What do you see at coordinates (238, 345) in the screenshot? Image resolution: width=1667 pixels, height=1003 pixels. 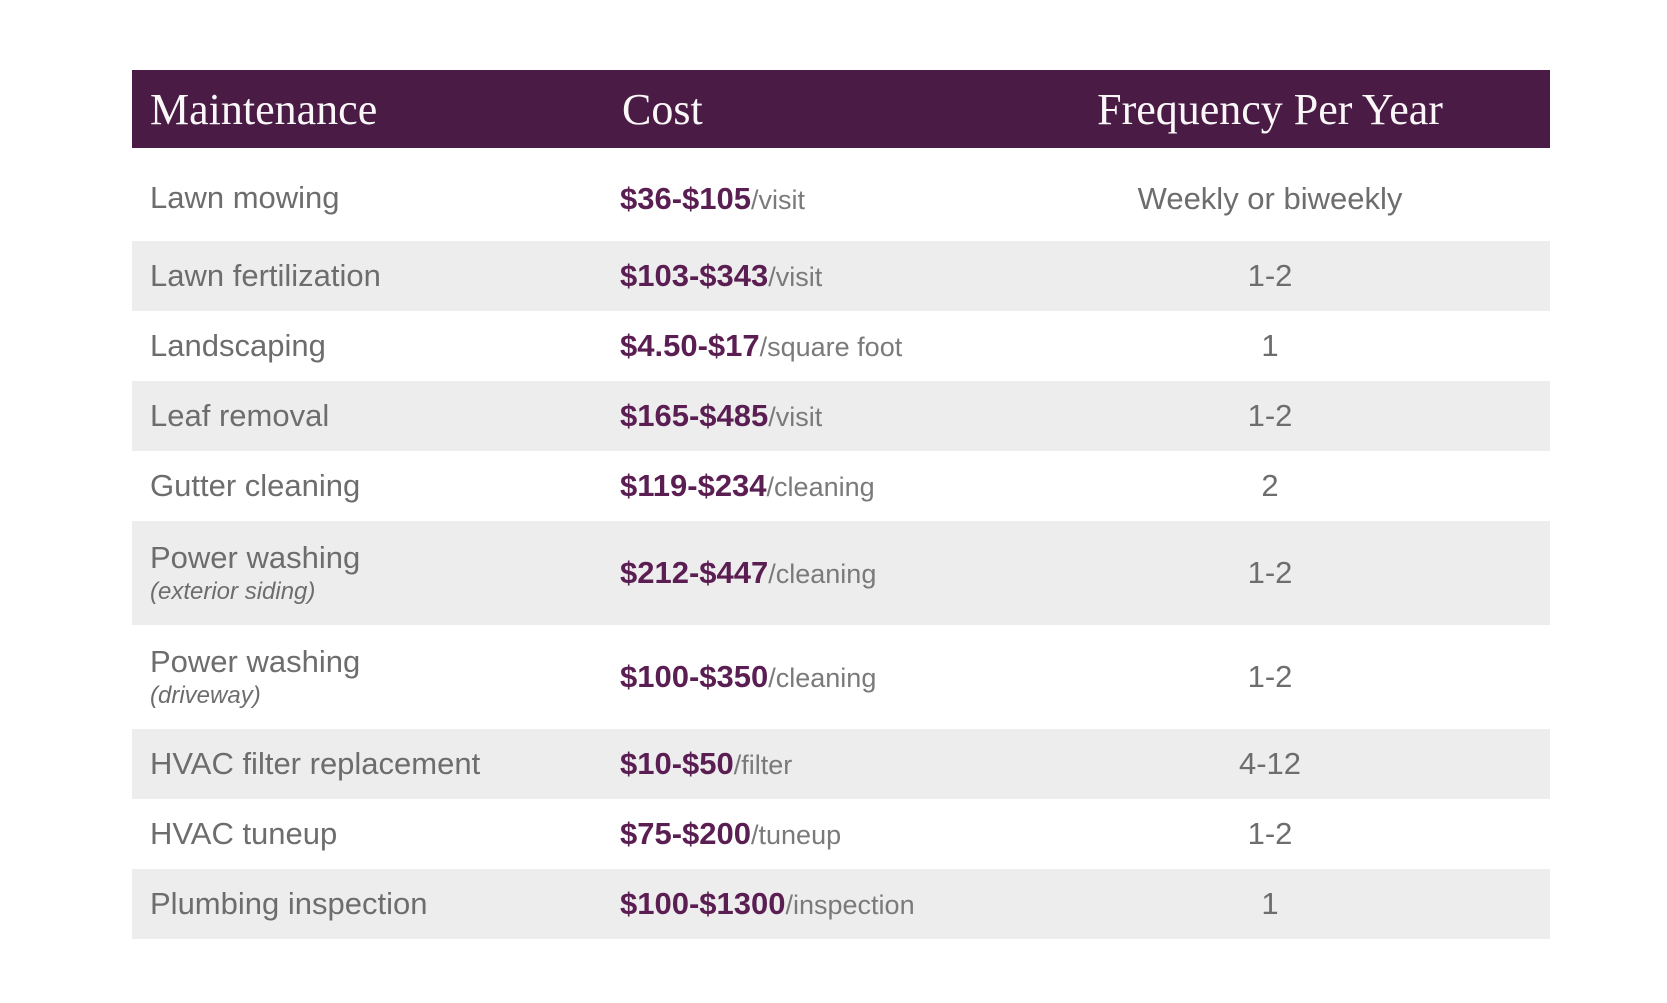 I see `maintenance-label: Landscaping` at bounding box center [238, 345].